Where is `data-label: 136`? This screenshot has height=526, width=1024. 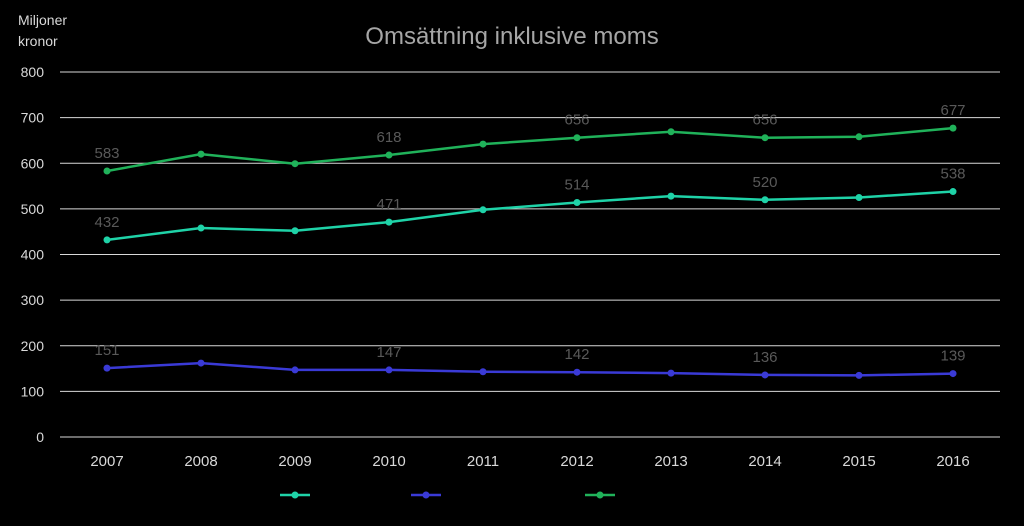 data-label: 136 is located at coordinates (764, 357).